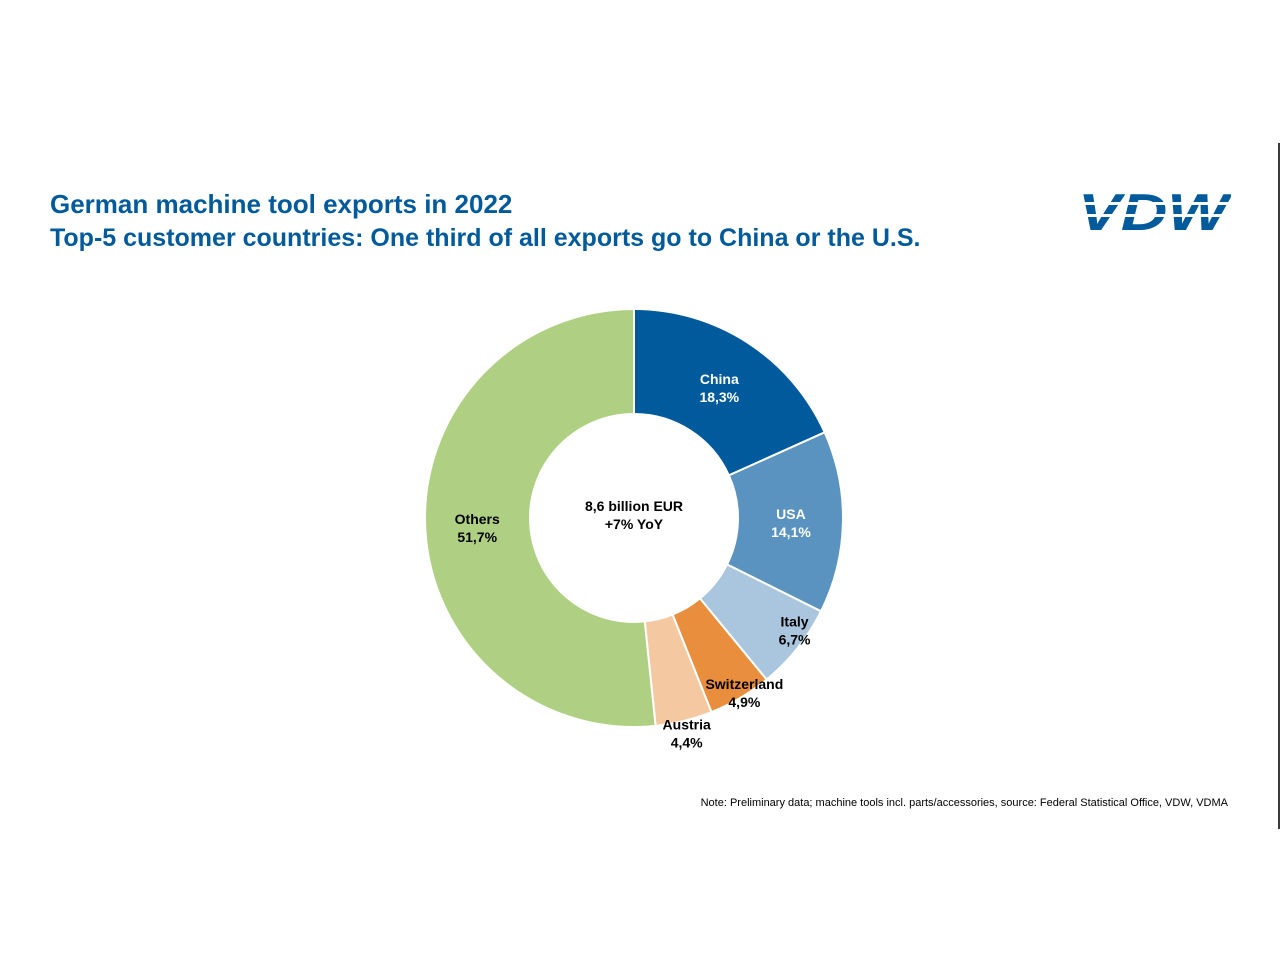  What do you see at coordinates (281, 204) in the screenshot?
I see `page-title: German machine tool exports in 2022` at bounding box center [281, 204].